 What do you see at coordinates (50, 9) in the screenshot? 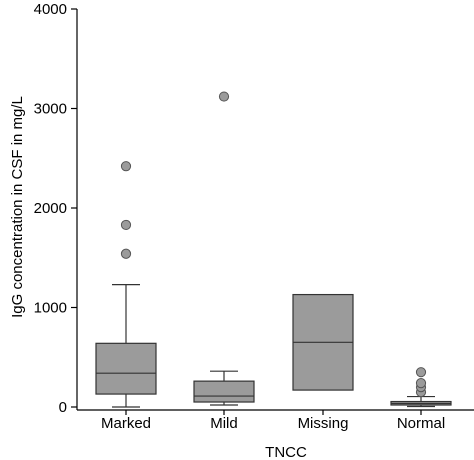
I see `y-tick-label: 4000` at bounding box center [50, 9].